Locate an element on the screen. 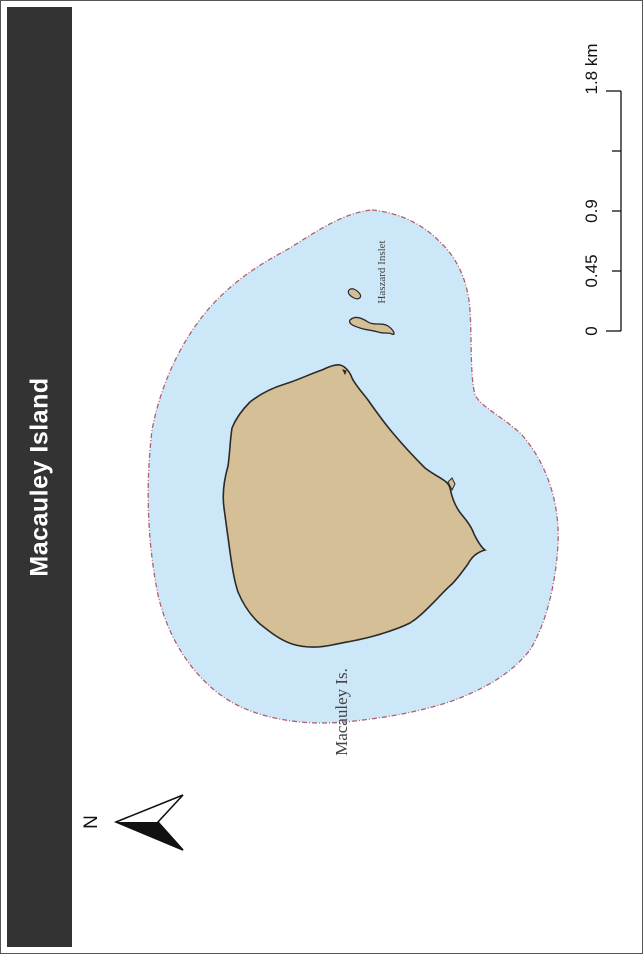  scale-tick-label: 0.9 is located at coordinates (591, 211).